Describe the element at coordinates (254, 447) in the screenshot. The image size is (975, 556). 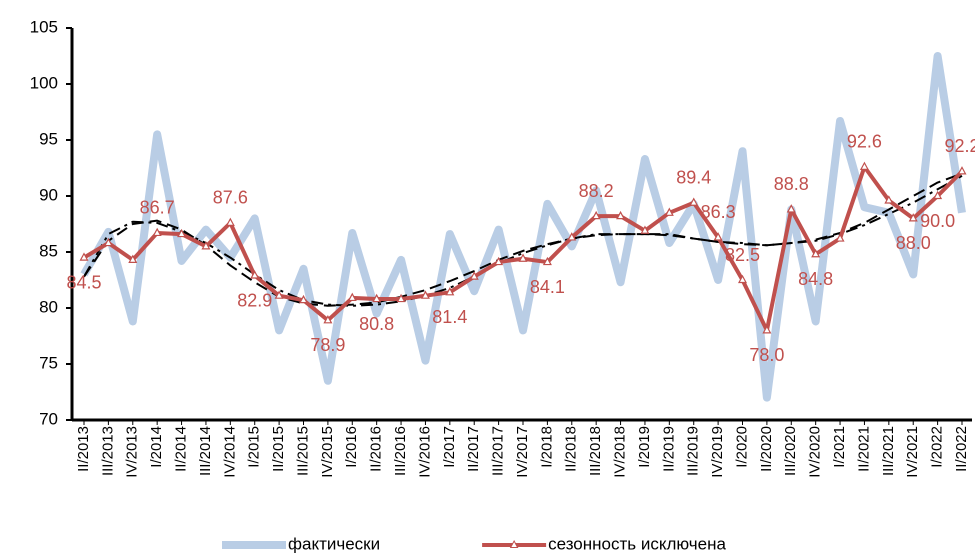
I see `x-tick-label: I/2015` at that location.